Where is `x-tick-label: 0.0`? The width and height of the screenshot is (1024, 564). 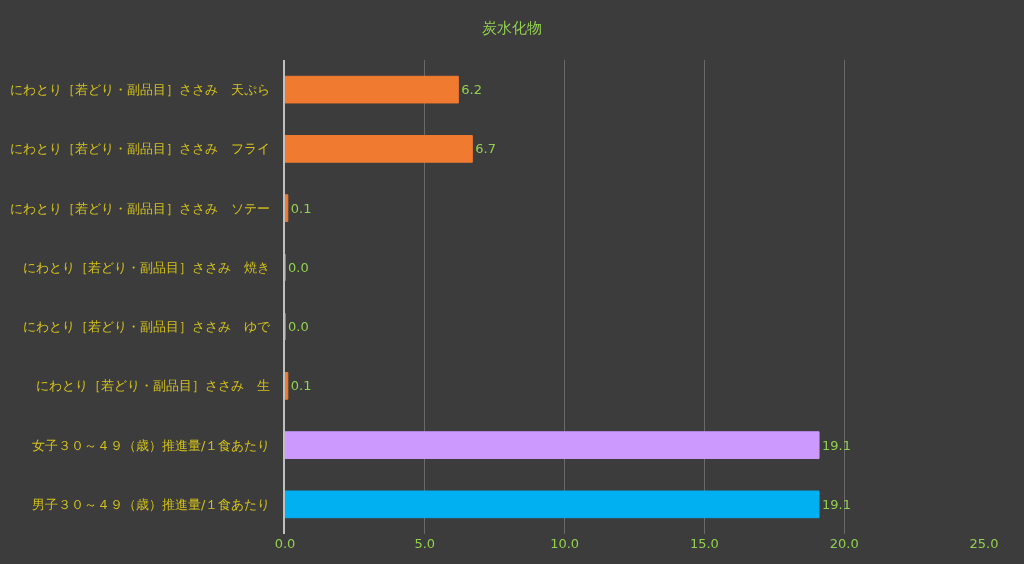 x-tick-label: 0.0 is located at coordinates (285, 543).